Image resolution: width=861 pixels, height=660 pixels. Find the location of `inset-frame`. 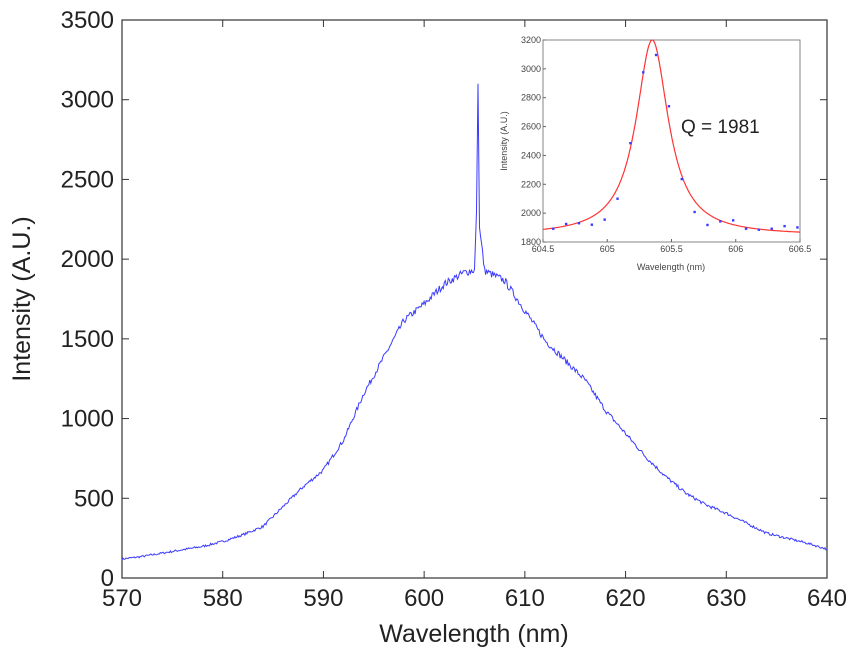

inset-frame is located at coordinates (671, 141).